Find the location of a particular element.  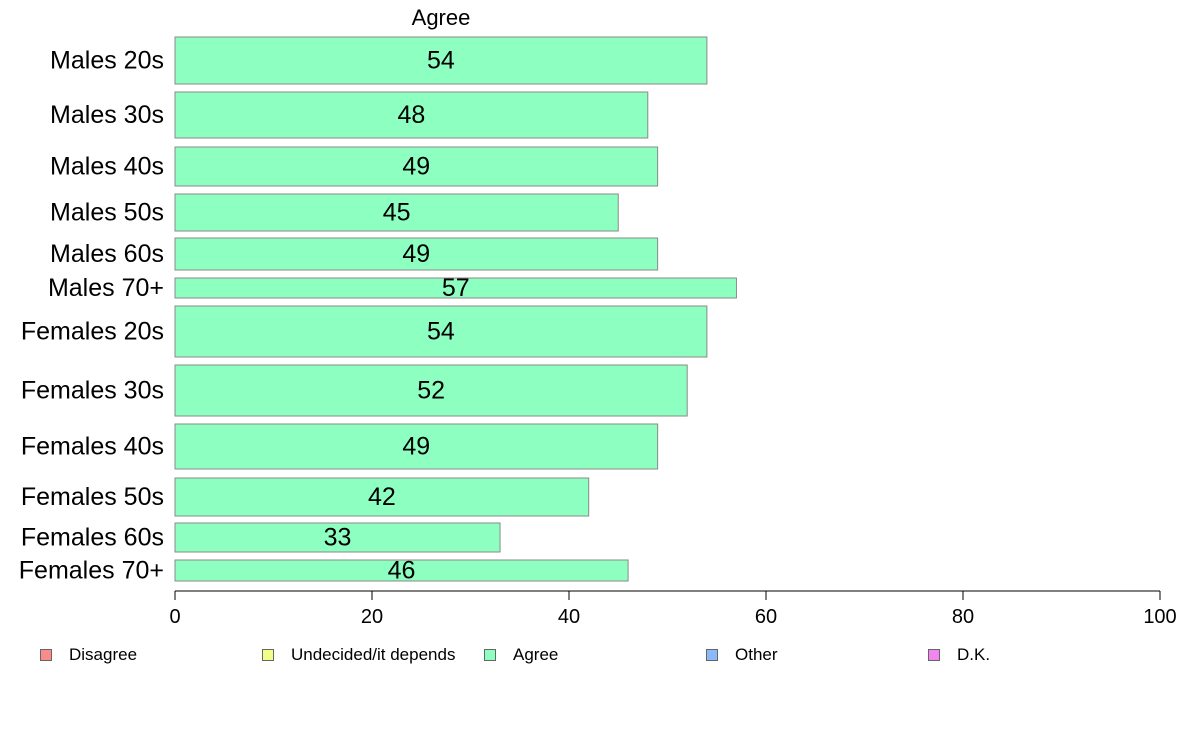

data-label: 42 is located at coordinates (382, 497).